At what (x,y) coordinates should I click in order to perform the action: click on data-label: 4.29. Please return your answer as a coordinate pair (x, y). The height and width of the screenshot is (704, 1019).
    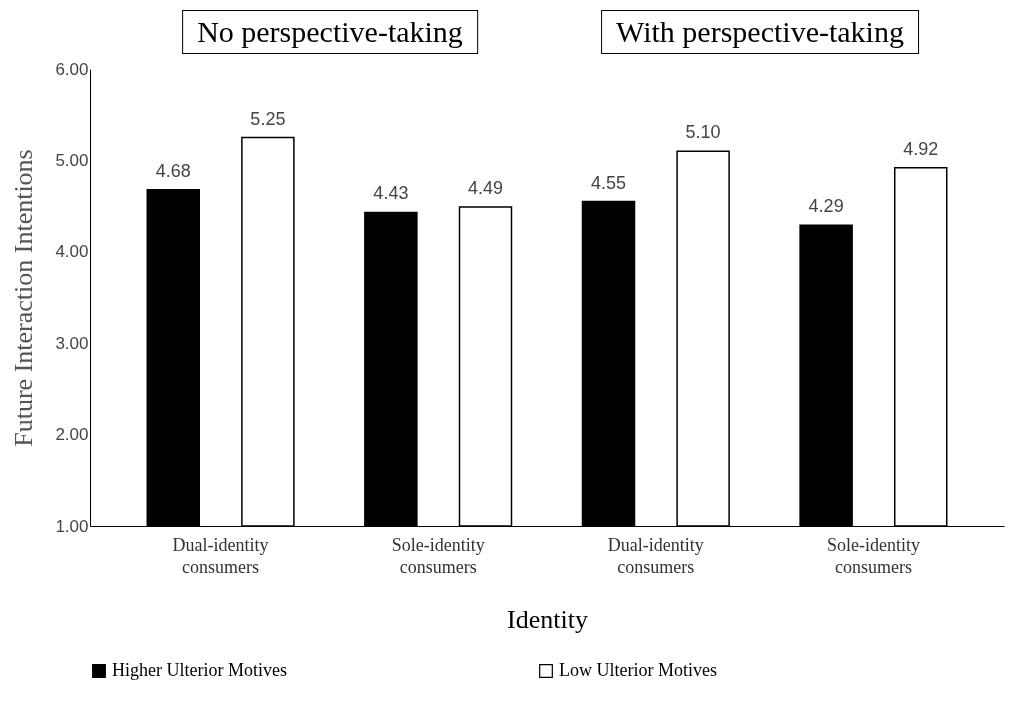
    Looking at the image, I should click on (826, 206).